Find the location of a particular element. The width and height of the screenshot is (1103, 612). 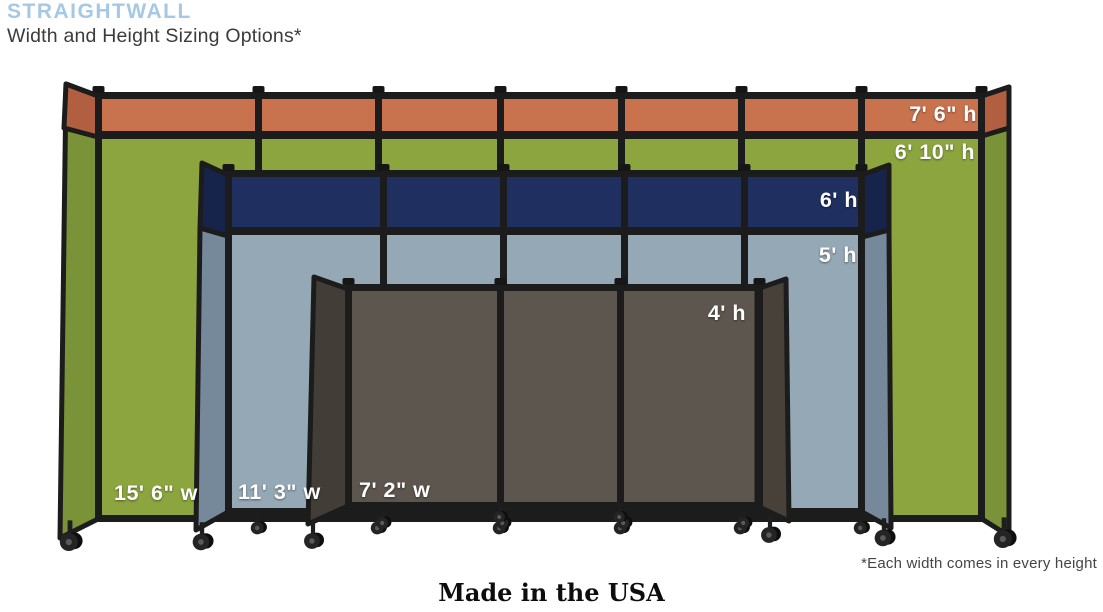

frame-posts is located at coordinates (554, 396).